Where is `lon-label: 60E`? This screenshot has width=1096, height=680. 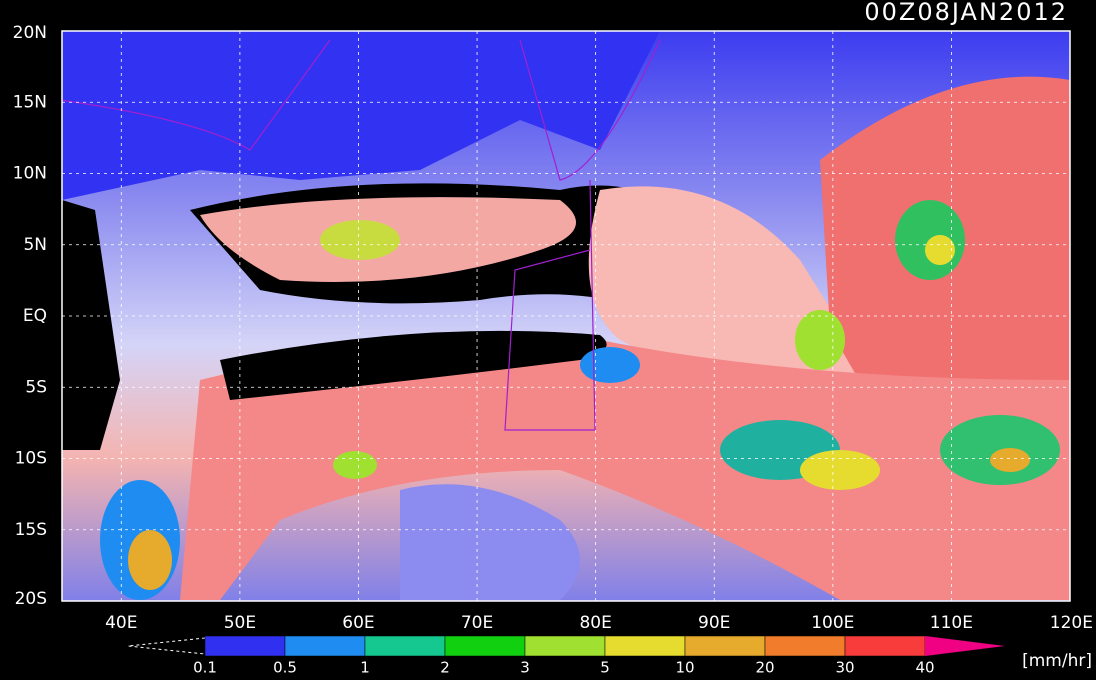
lon-label: 60E is located at coordinates (358, 623).